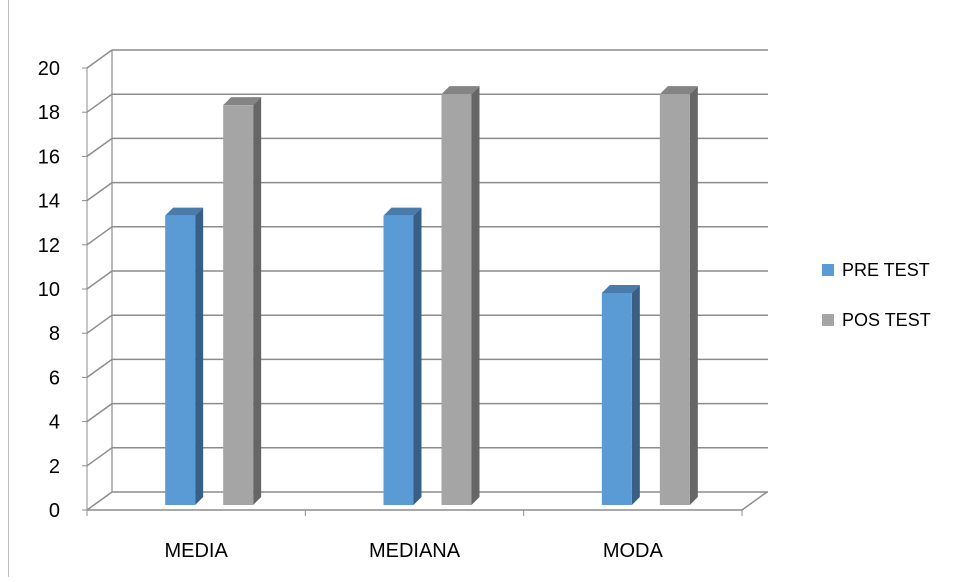 Image resolution: width=956 pixels, height=582 pixels. Describe the element at coordinates (886, 320) in the screenshot. I see `legend-label-pos-test: POS TEST` at that location.